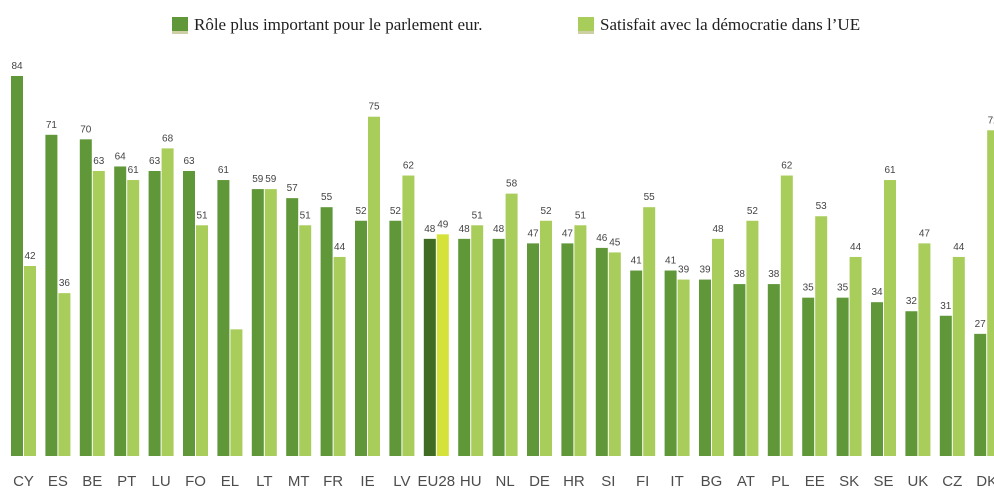 Image resolution: width=994 pixels, height=491 pixels. Describe the element at coordinates (574, 481) in the screenshot. I see `x-tick-label-hr: HR` at that location.